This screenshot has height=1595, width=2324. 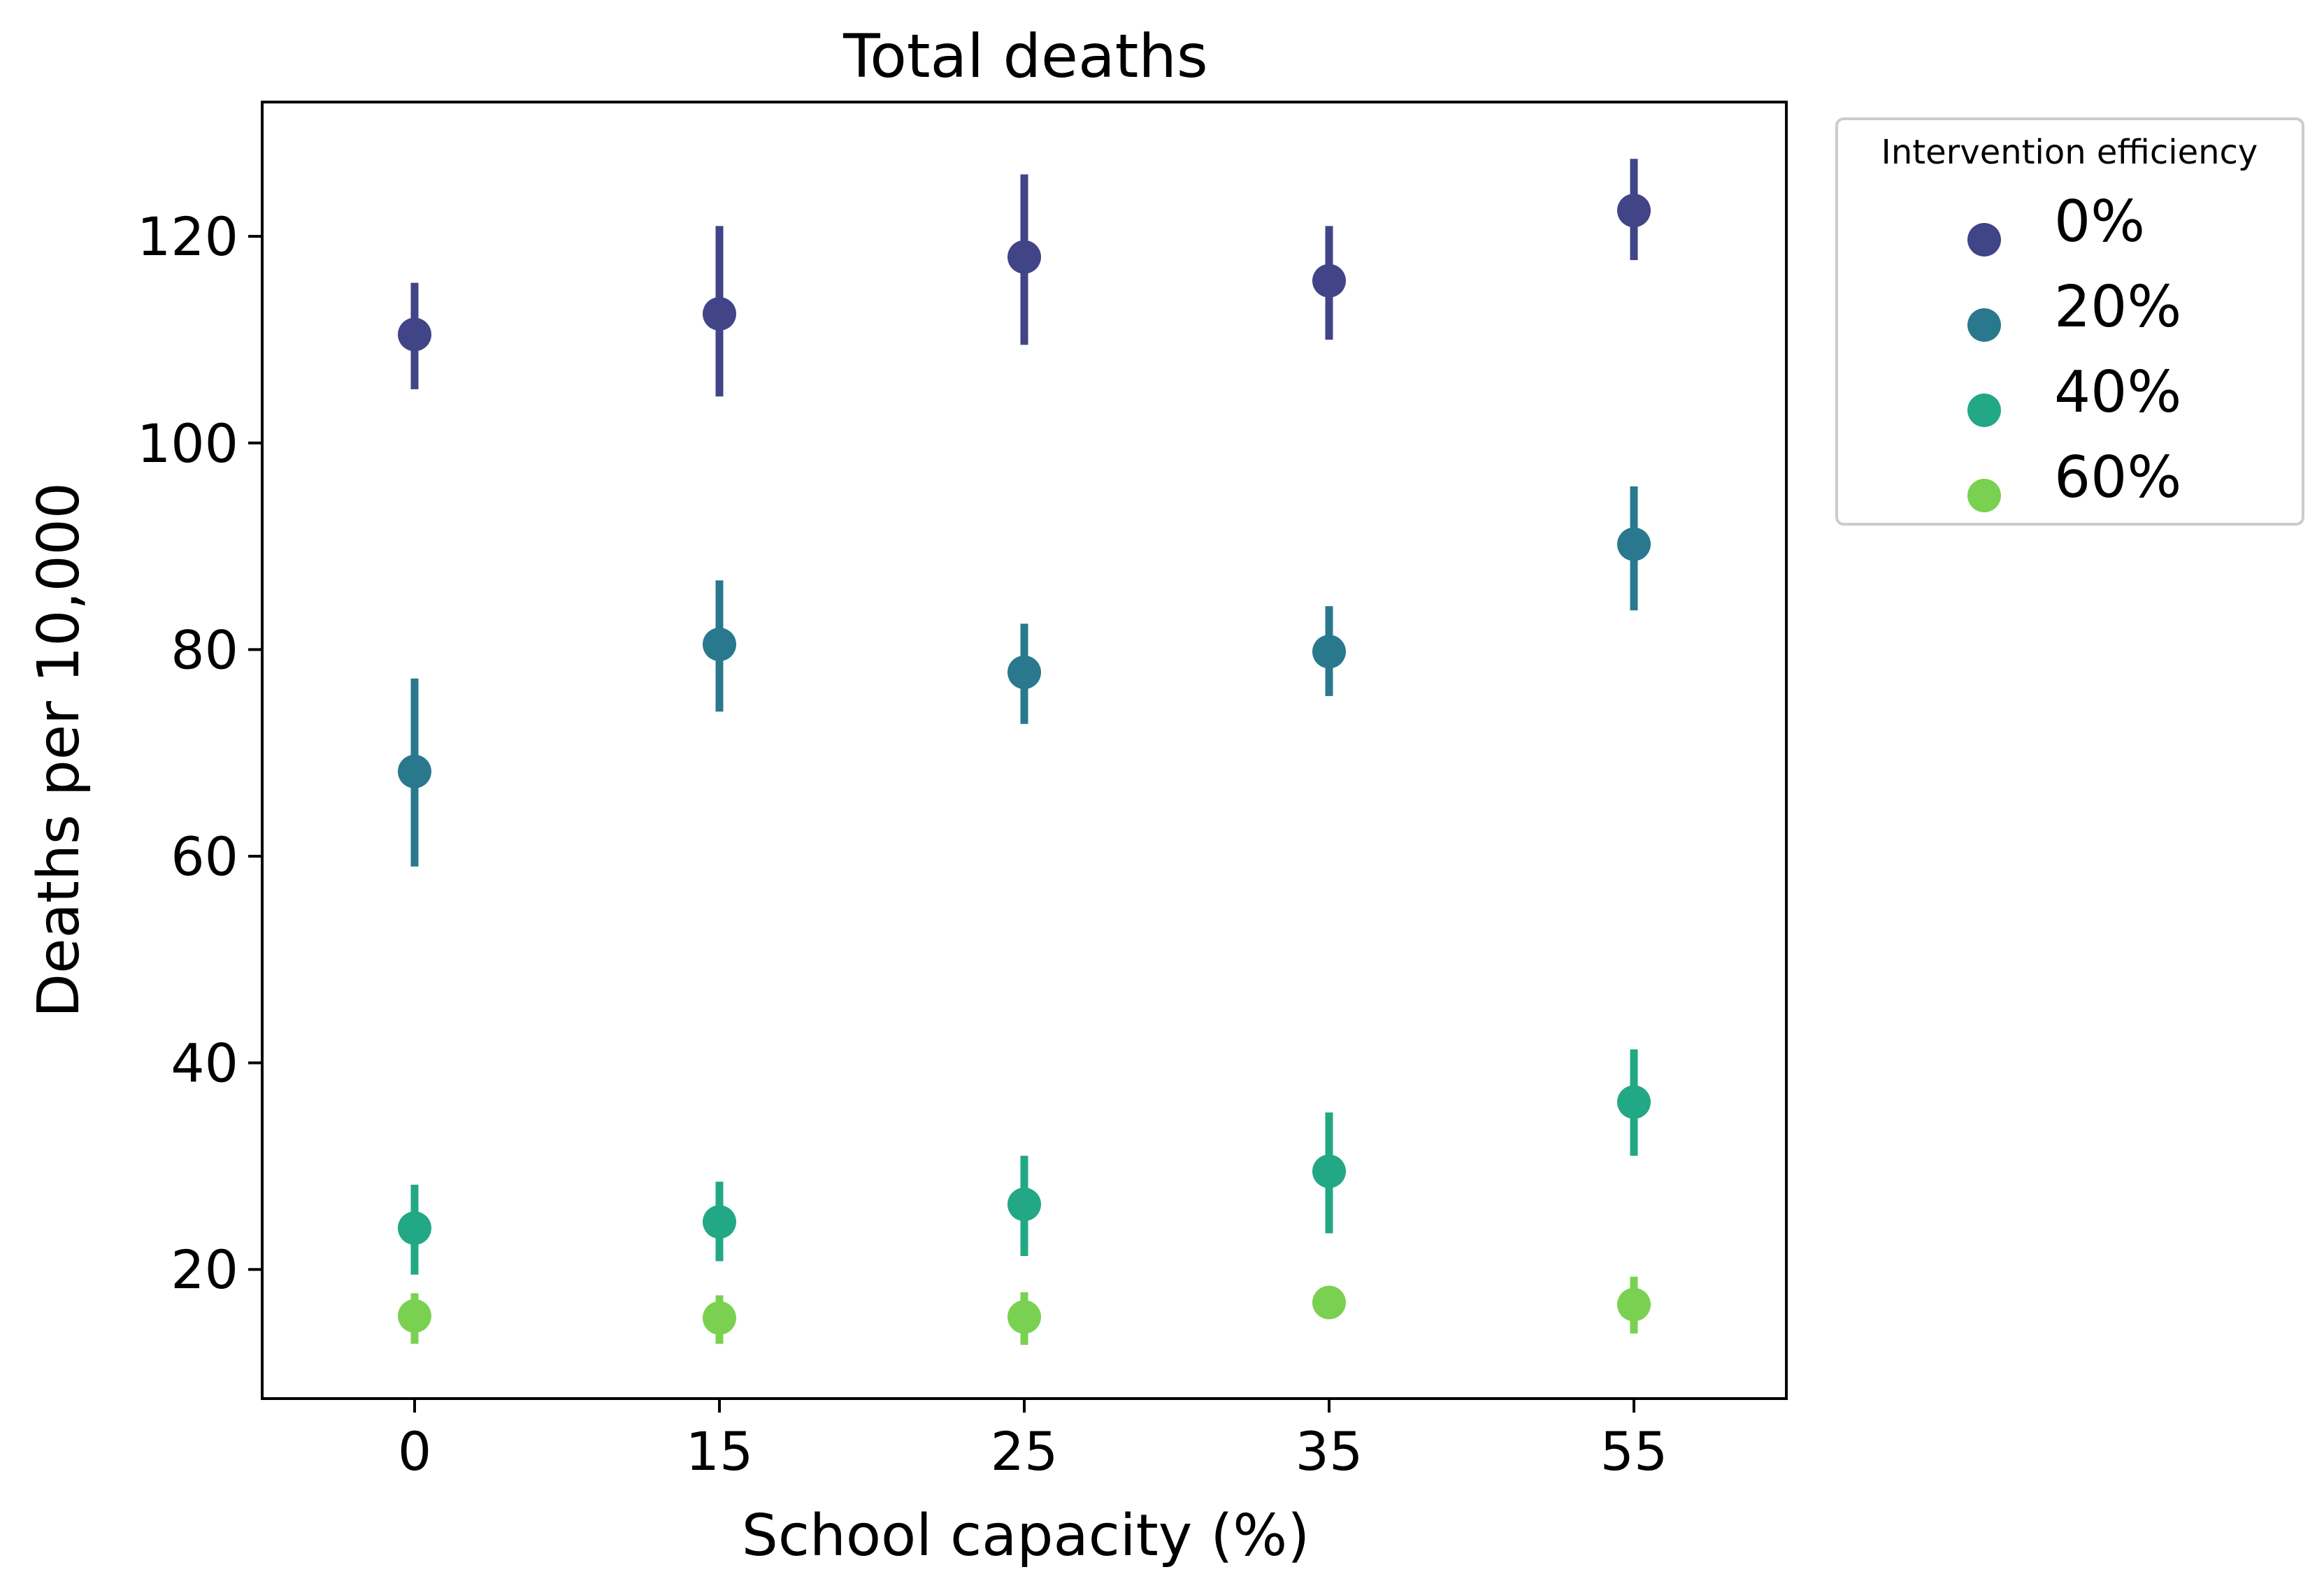 What do you see at coordinates (1026, 1536) in the screenshot?
I see `x-axis-title: School capacity (%)` at bounding box center [1026, 1536].